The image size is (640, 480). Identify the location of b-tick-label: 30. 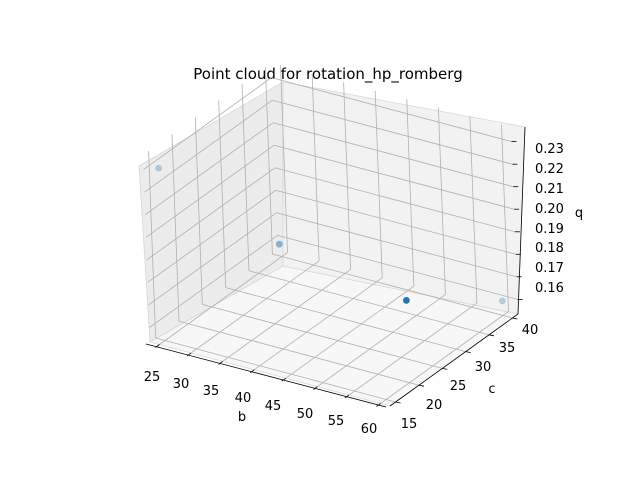
(181, 384).